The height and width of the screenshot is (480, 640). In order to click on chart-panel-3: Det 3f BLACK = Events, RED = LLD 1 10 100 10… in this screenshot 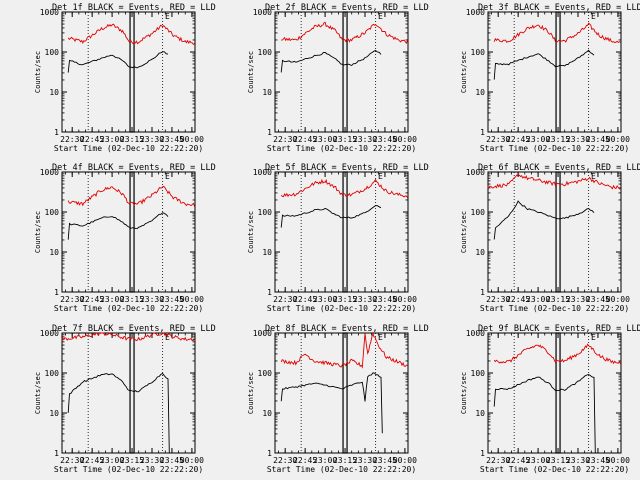, I will do `click(550, 78)`.